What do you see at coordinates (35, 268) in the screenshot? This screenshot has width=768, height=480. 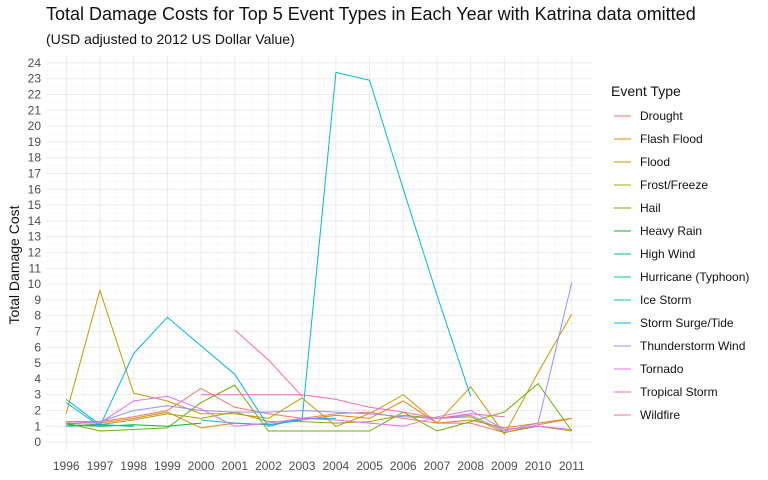 I see `y-tick-label: 11` at bounding box center [35, 268].